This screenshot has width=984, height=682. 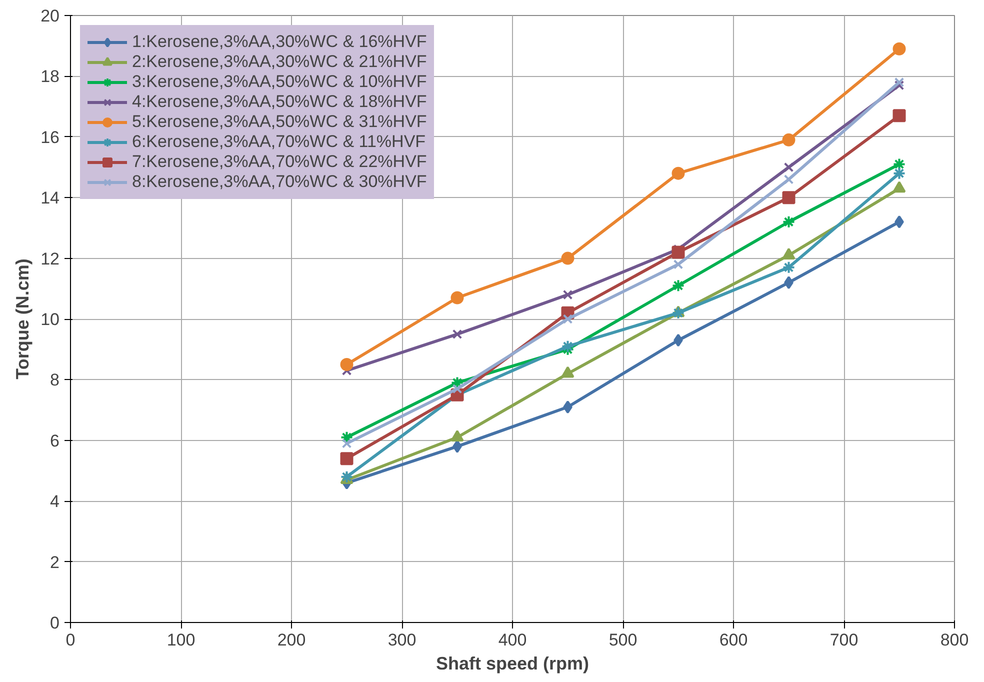 I want to click on y-tick-label: 2, so click(x=55, y=562).